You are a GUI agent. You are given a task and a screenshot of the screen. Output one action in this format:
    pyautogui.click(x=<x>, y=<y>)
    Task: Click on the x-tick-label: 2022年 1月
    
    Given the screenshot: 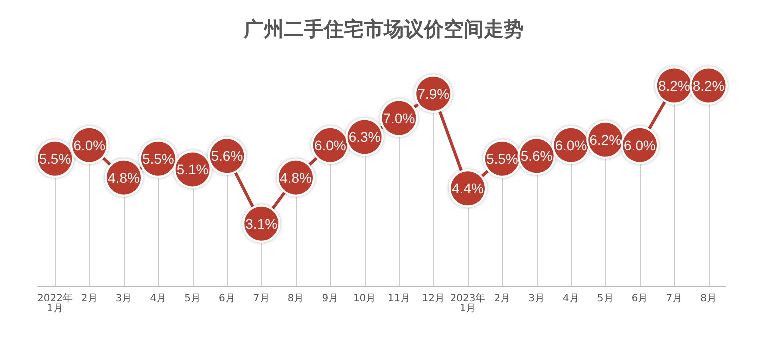 What is the action you would take?
    pyautogui.click(x=55, y=303)
    